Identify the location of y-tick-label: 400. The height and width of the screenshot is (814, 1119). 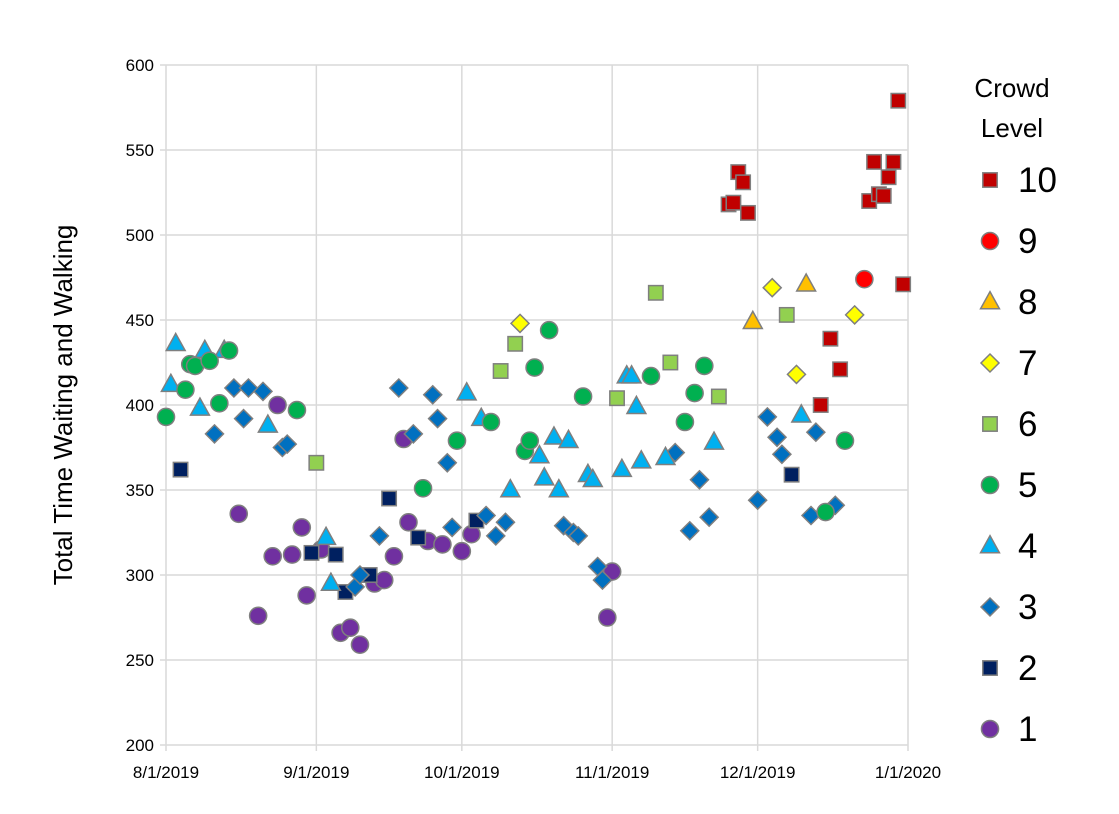
(140, 405).